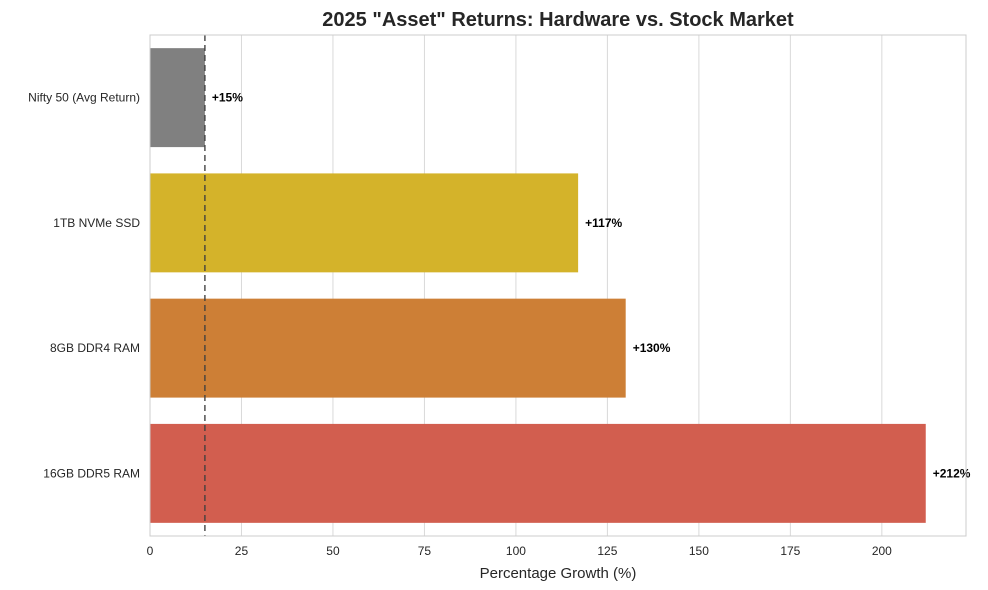 The height and width of the screenshot is (590, 988). What do you see at coordinates (227, 98) in the screenshot?
I see `bar-value-label: +15%` at bounding box center [227, 98].